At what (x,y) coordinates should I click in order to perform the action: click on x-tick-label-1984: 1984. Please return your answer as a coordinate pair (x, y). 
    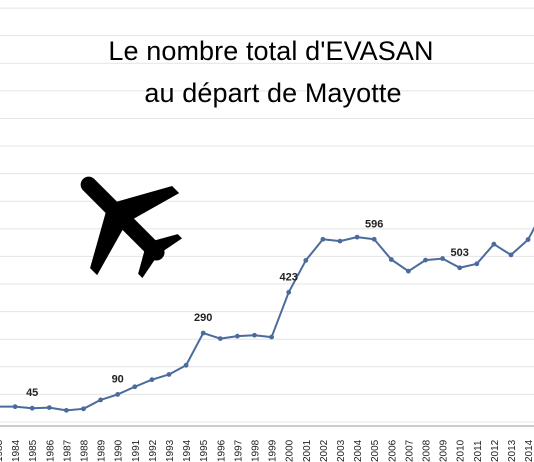
    Looking at the image, I should click on (16, 450).